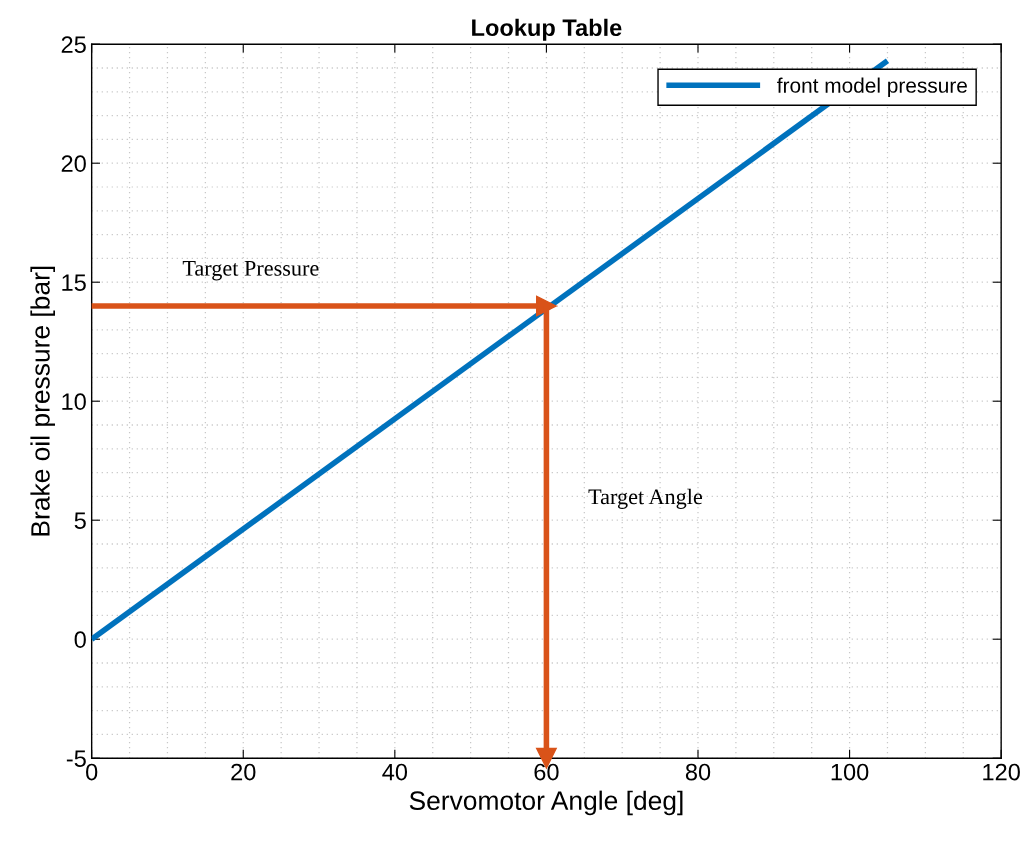  I want to click on y-tick-label: -5, so click(76, 758).